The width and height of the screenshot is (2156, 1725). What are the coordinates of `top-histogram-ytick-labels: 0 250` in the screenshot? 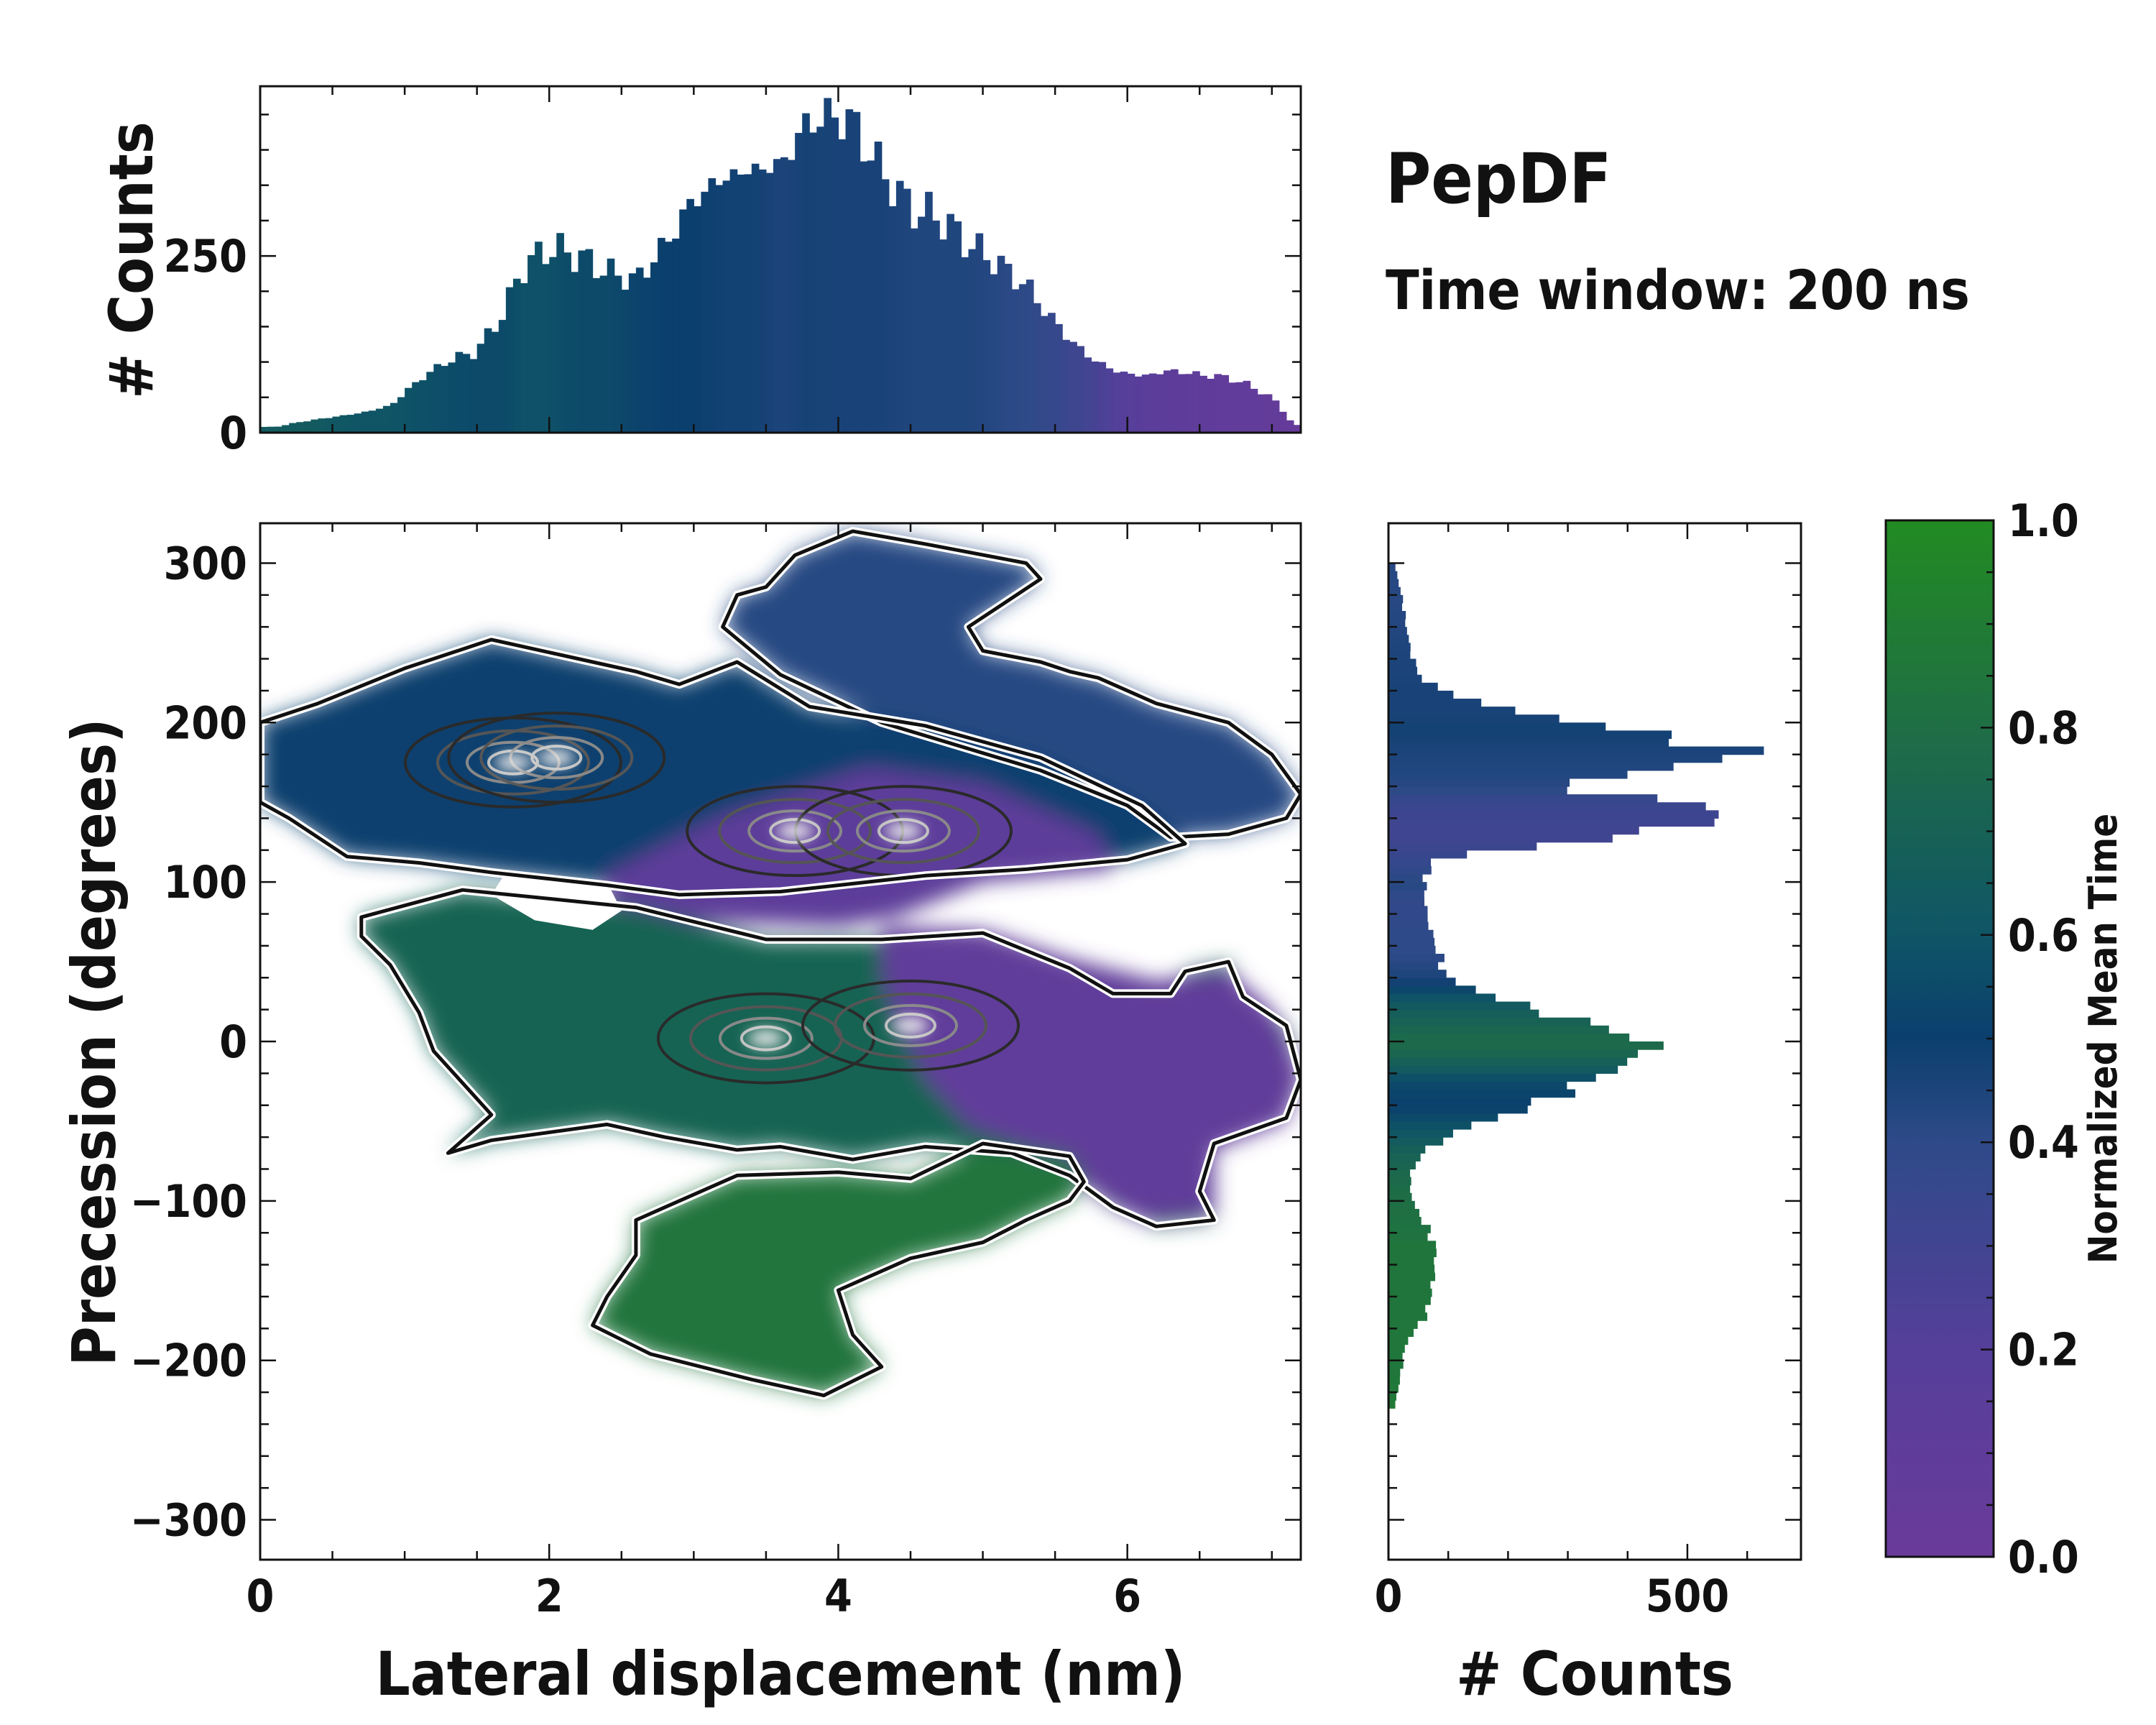 It's located at (205, 344).